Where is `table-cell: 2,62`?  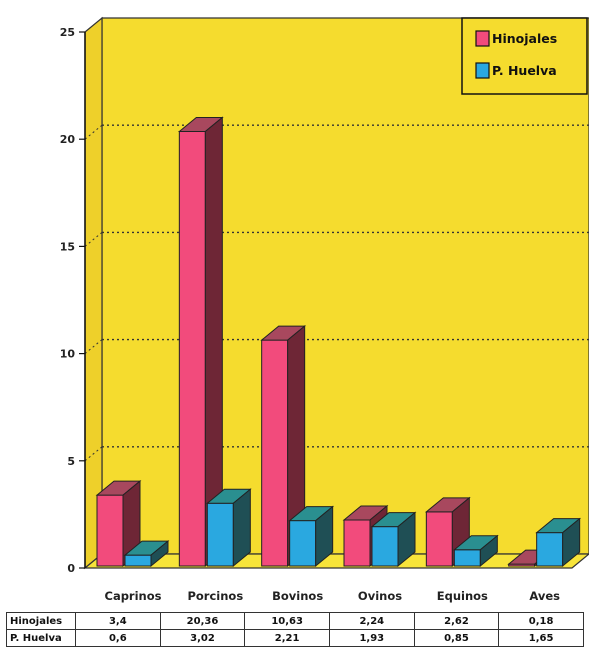
table-cell: 2,62 is located at coordinates (456, 621).